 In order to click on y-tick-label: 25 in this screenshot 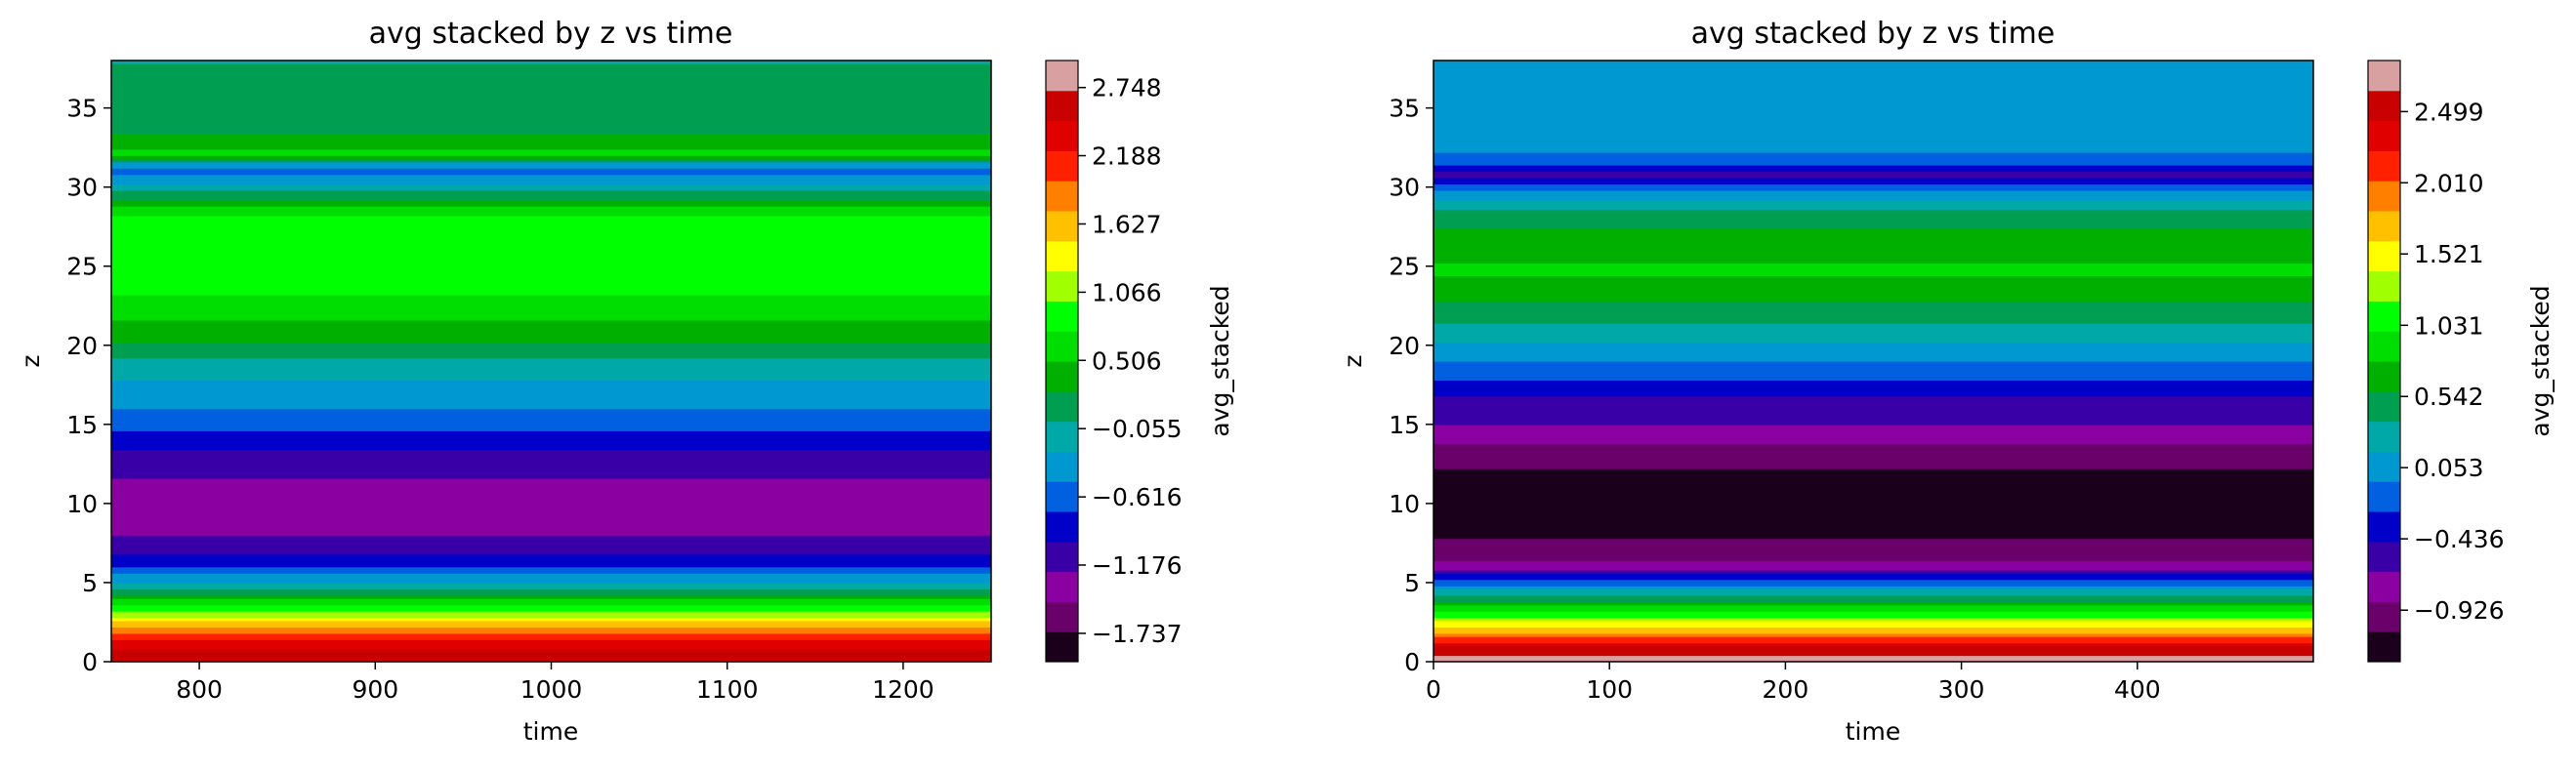, I will do `click(82, 267)`.